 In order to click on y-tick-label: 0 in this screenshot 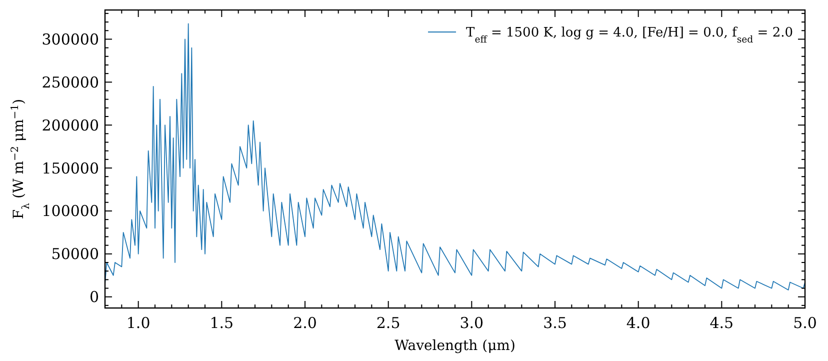, I will do `click(94, 297)`.